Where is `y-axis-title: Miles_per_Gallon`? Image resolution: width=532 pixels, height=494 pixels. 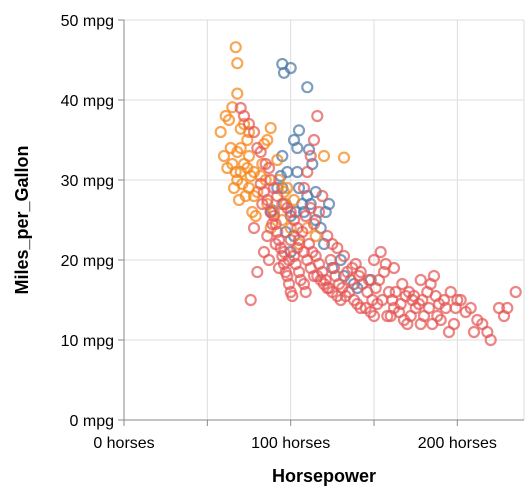
y-axis-title: Miles_per_Gallon is located at coordinates (22, 219).